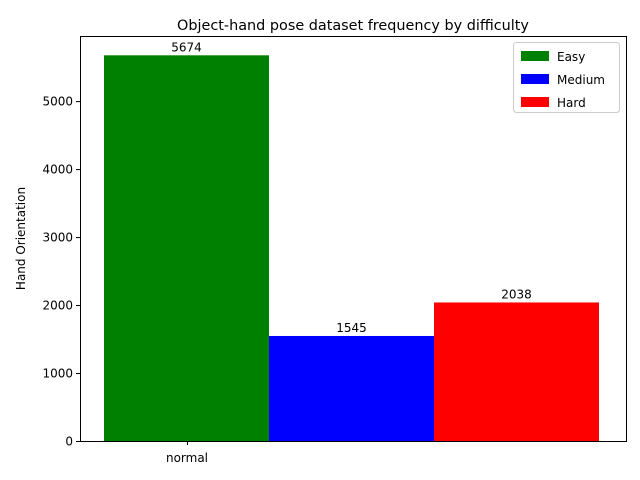  What do you see at coordinates (57, 374) in the screenshot?
I see `y-tick-label: 1000` at bounding box center [57, 374].